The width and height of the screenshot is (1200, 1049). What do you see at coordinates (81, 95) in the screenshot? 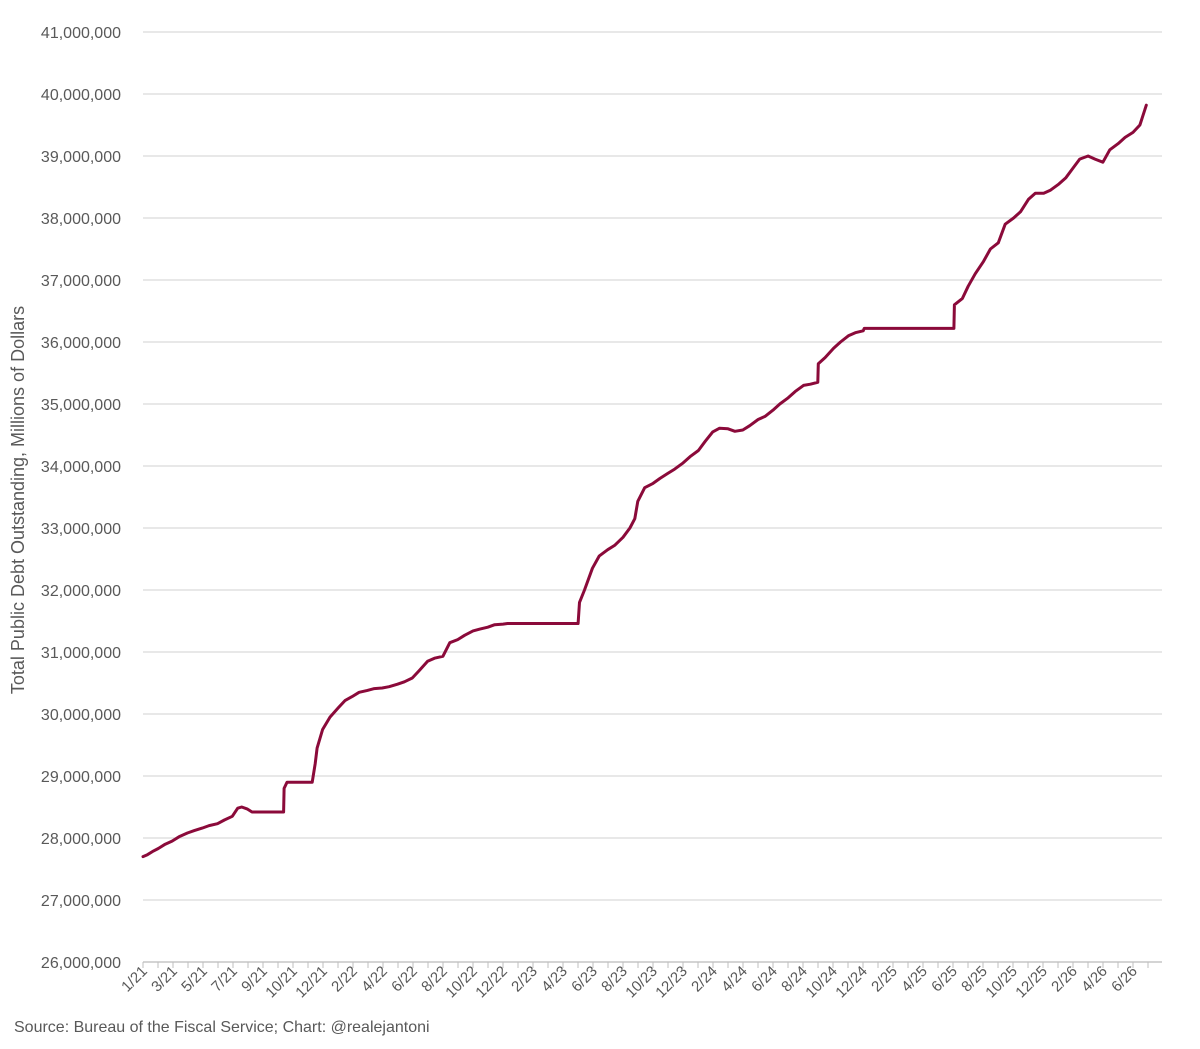
I see `y-tick-label: 40,000,000` at bounding box center [81, 95].